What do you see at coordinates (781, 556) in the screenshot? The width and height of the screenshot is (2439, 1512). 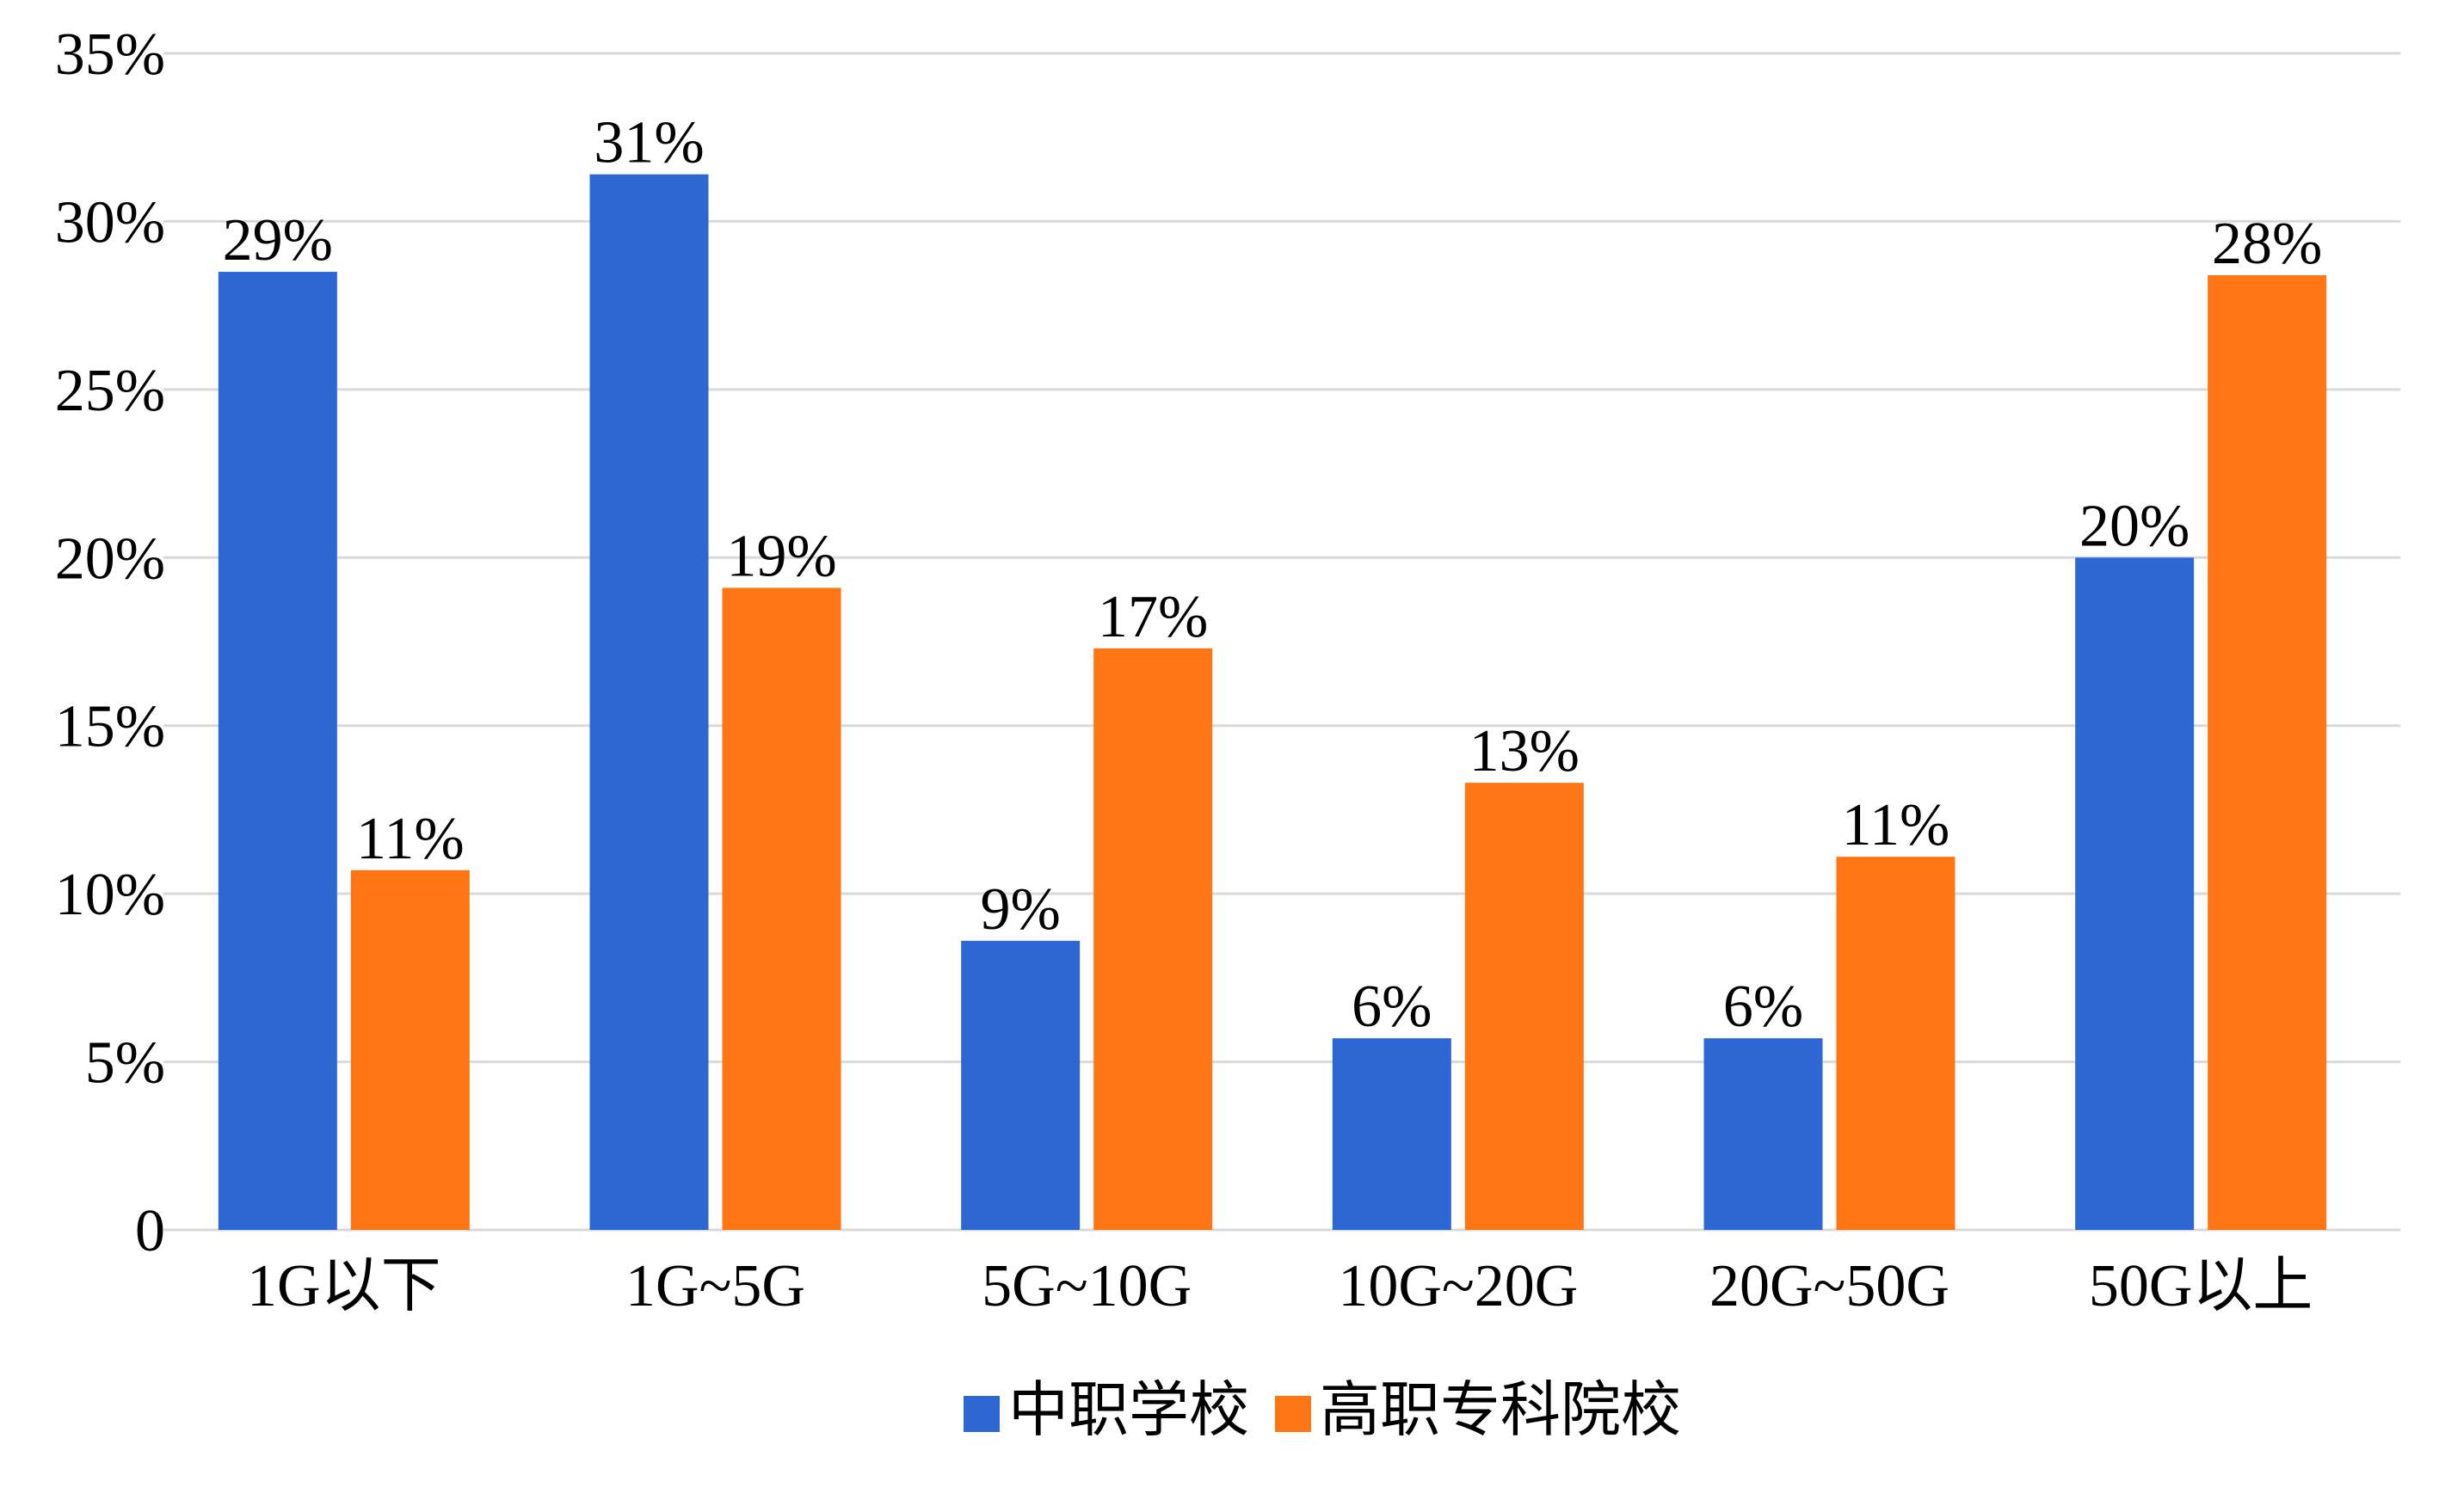 I see `data-label: 19%` at bounding box center [781, 556].